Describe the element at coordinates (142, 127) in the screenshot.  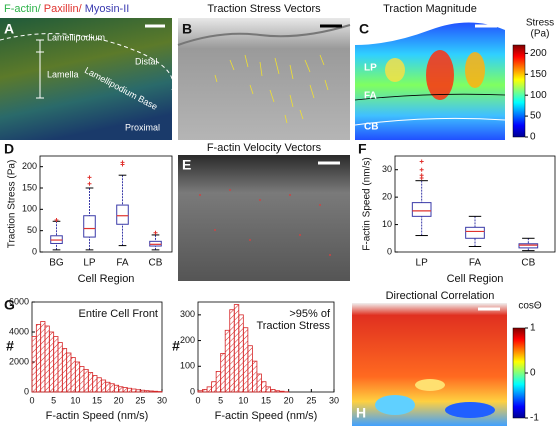
I see `label: Proximal` at that location.